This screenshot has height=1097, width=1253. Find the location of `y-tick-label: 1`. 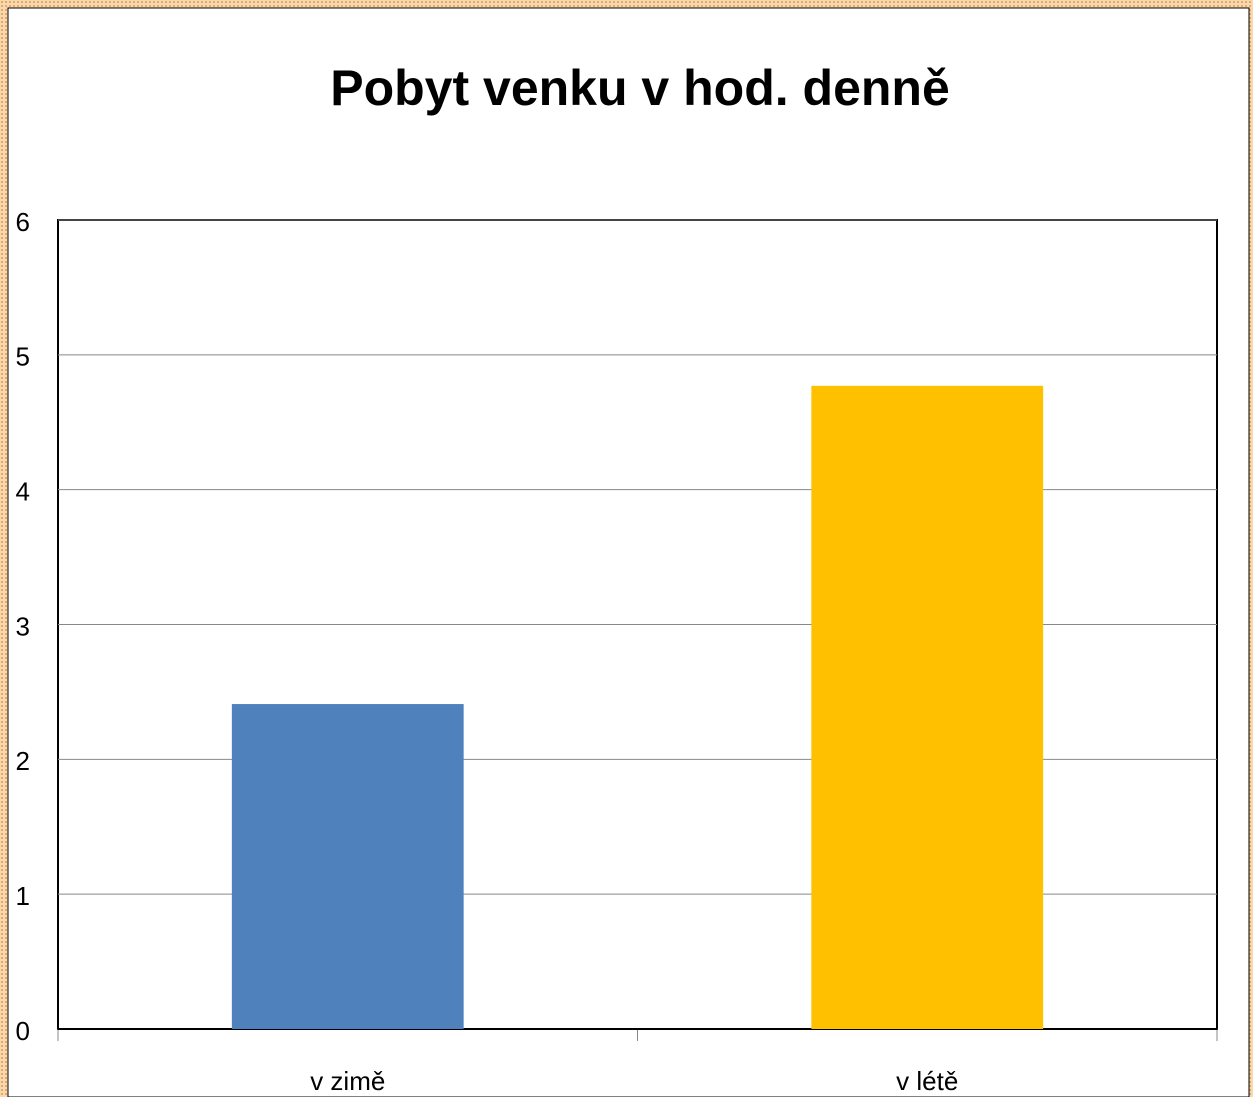

y-tick-label: 1 is located at coordinates (23, 896).